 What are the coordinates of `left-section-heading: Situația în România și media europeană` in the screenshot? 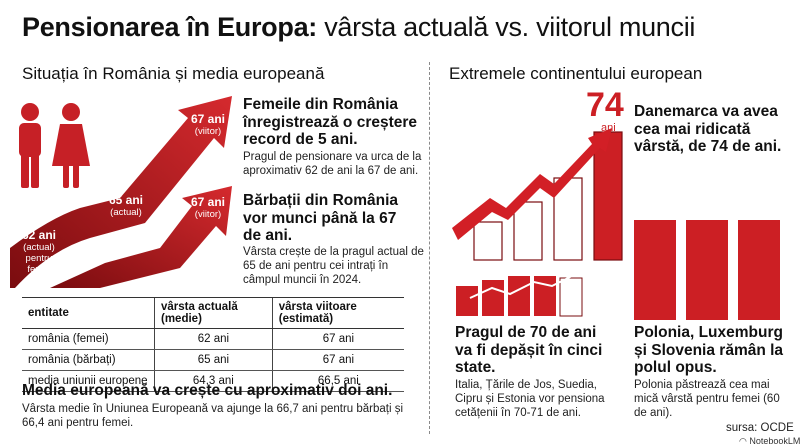 It's located at (173, 73).